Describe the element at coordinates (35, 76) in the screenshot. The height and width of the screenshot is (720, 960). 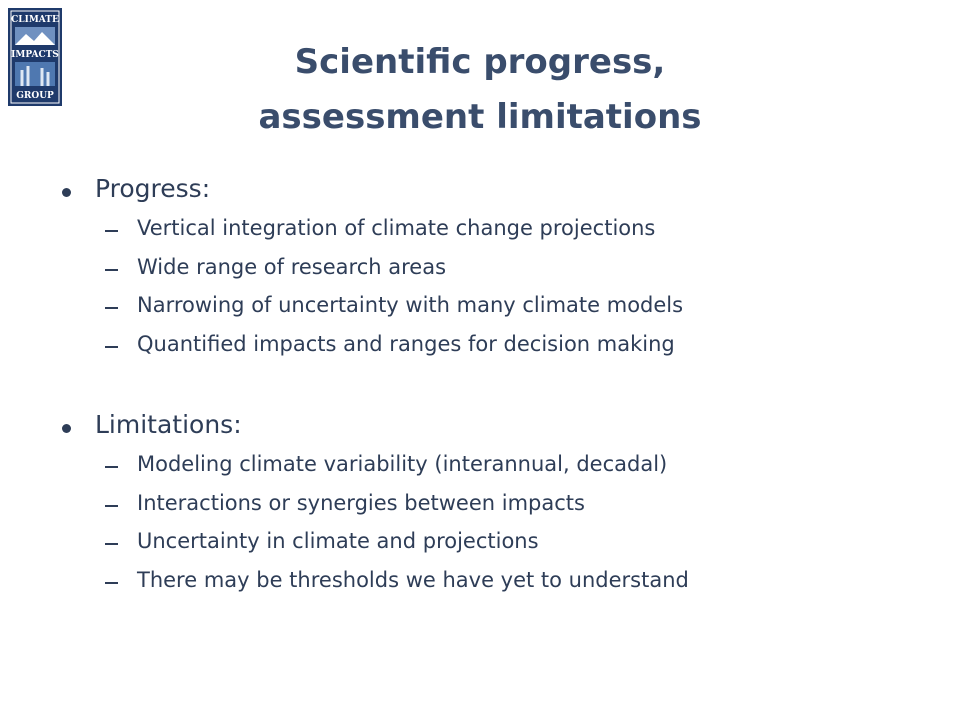
I see `logo-trees` at that location.